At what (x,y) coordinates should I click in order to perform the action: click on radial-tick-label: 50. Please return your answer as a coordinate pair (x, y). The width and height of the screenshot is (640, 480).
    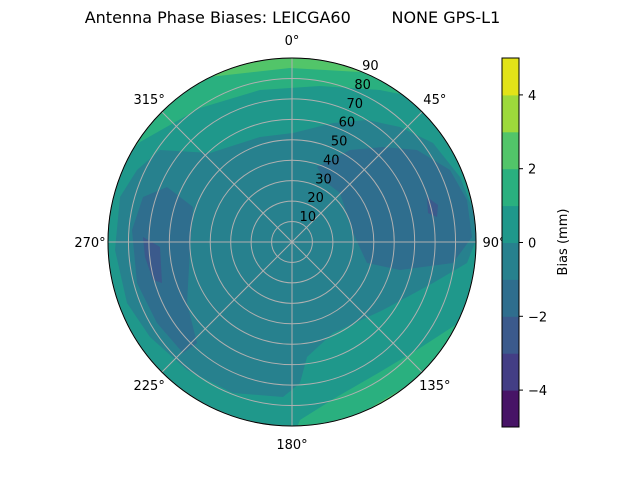
    Looking at the image, I should click on (339, 142).